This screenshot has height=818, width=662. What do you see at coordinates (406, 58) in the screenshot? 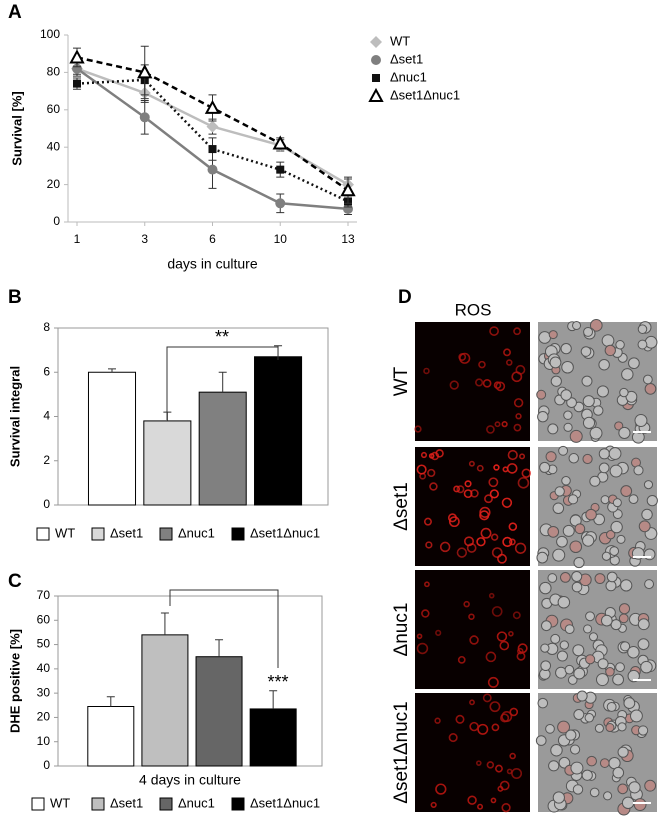
I see `legend-label: Δset1` at bounding box center [406, 58].